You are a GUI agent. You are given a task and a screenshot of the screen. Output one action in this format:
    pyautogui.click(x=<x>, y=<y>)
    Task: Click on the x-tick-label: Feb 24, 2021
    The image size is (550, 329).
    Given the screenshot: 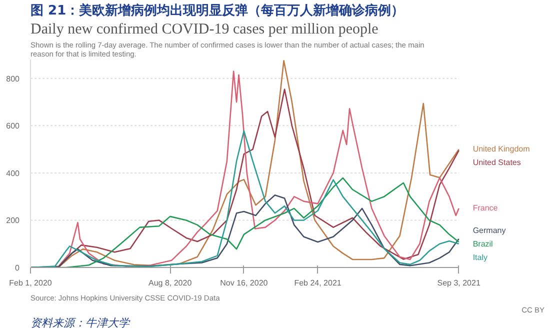 What is the action you would take?
    pyautogui.click(x=318, y=283)
    